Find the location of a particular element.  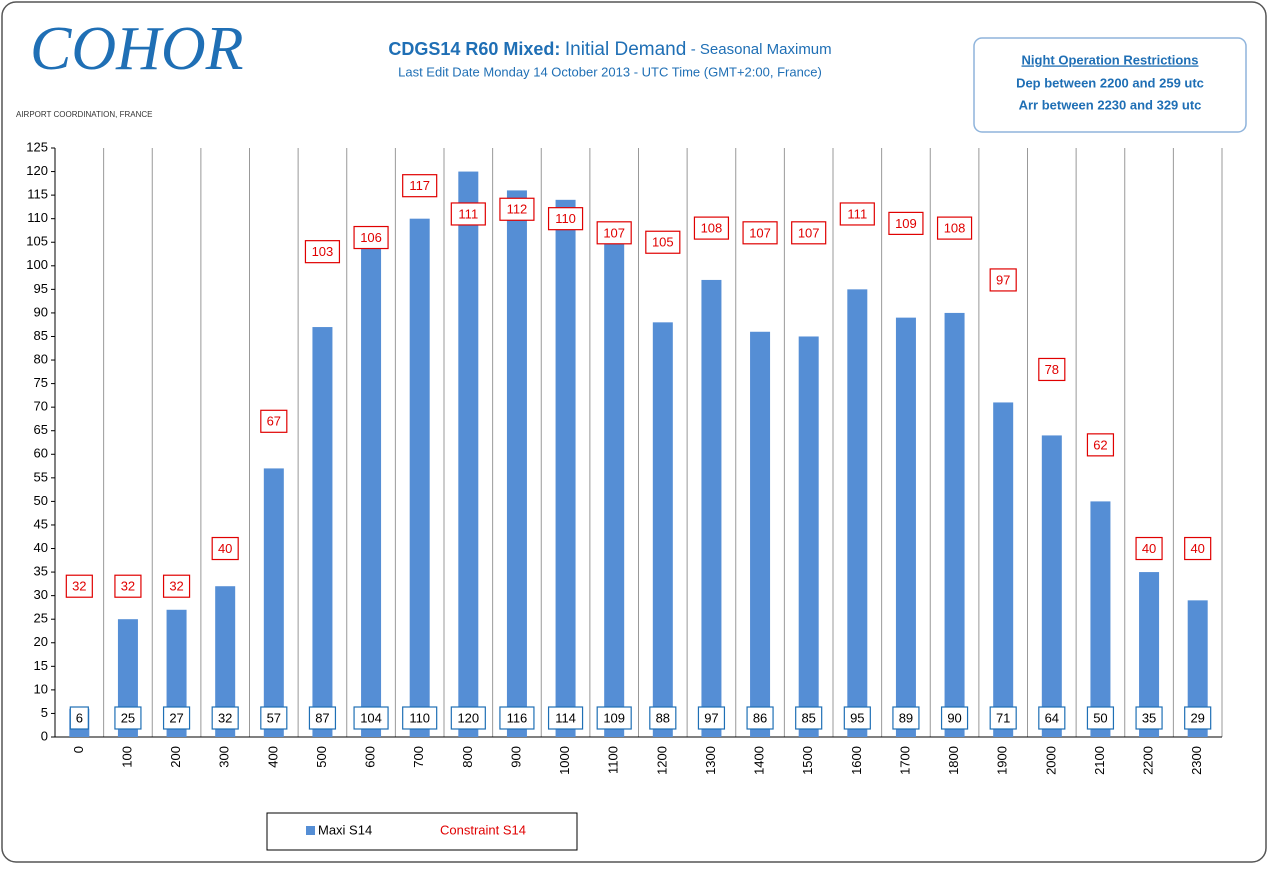

x-tick-label: 1500 is located at coordinates (807, 760).